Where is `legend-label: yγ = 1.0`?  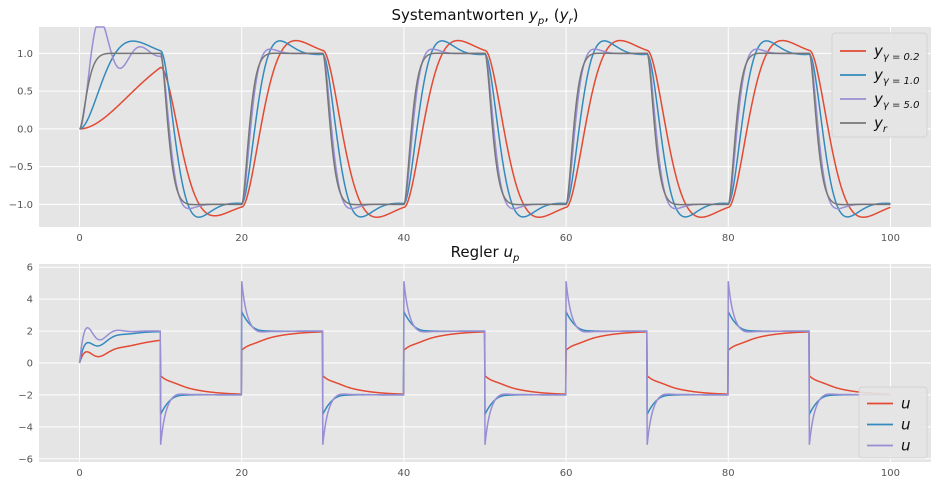
legend-label: yγ = 1.0 is located at coordinates (896, 76).